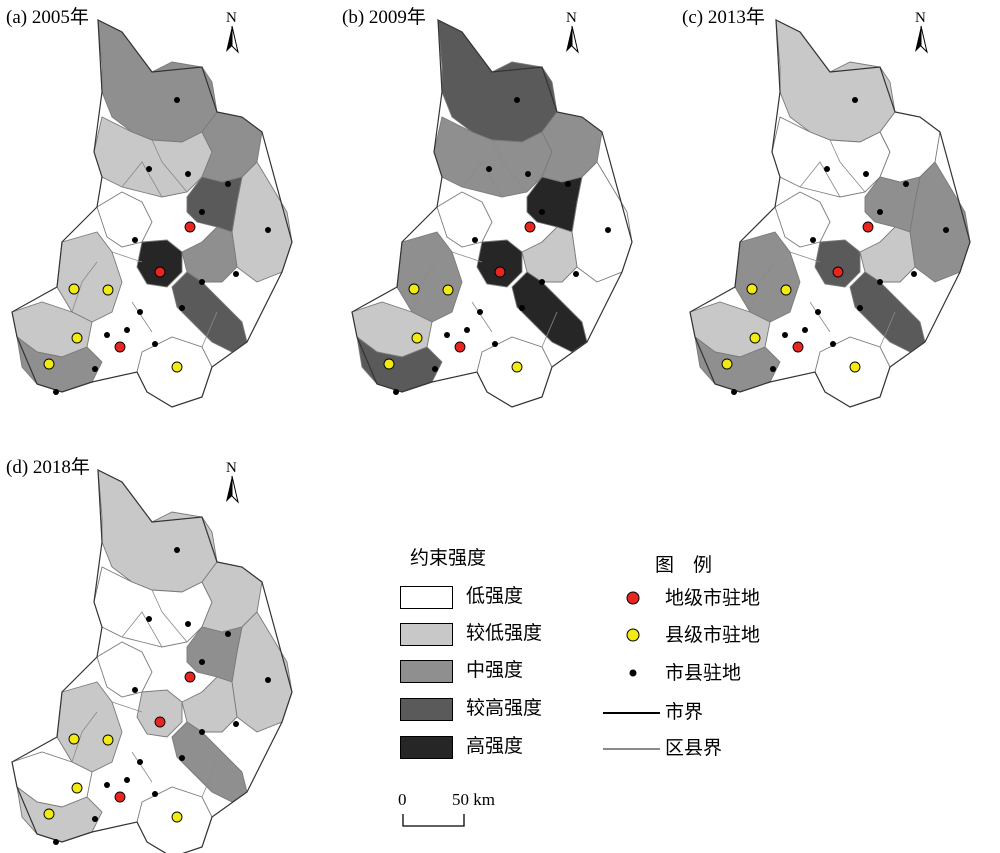 The height and width of the screenshot is (853, 1000). I want to click on district-south, so click(174, 372).